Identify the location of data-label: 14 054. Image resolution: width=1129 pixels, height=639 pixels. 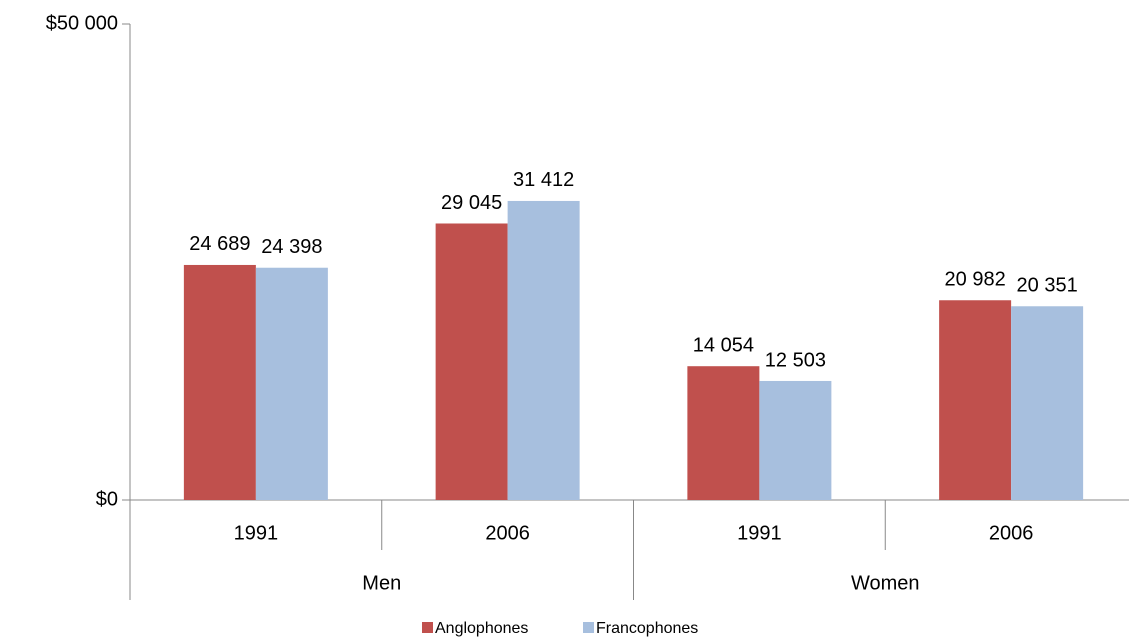
(723, 345).